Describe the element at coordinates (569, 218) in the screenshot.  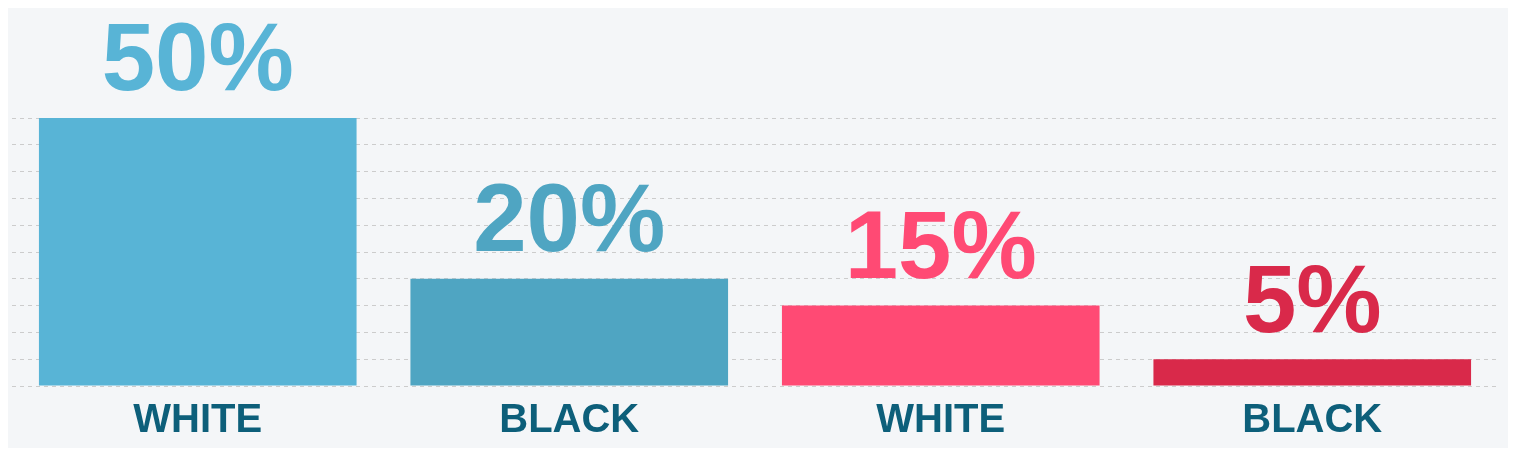
I see `data-label: 20%` at that location.